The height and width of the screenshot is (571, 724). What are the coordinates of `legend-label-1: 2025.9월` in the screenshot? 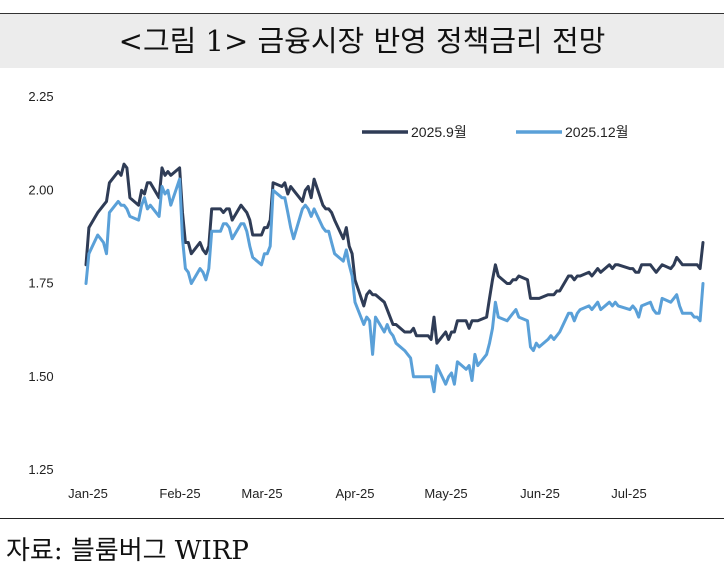 It's located at (439, 132).